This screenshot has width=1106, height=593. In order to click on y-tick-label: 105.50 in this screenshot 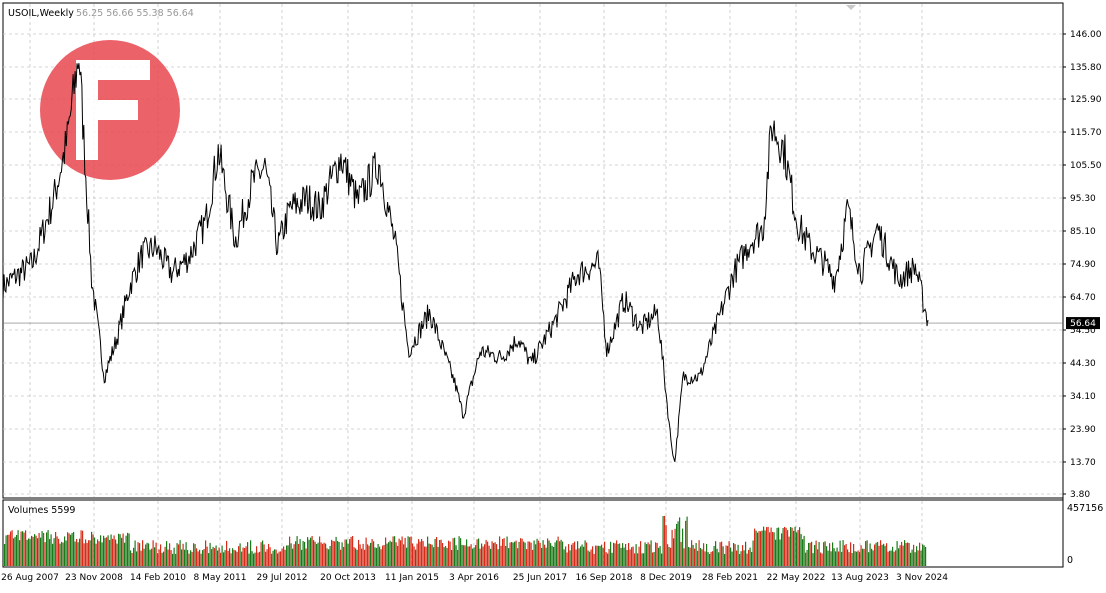, I will do `click(1086, 166)`.